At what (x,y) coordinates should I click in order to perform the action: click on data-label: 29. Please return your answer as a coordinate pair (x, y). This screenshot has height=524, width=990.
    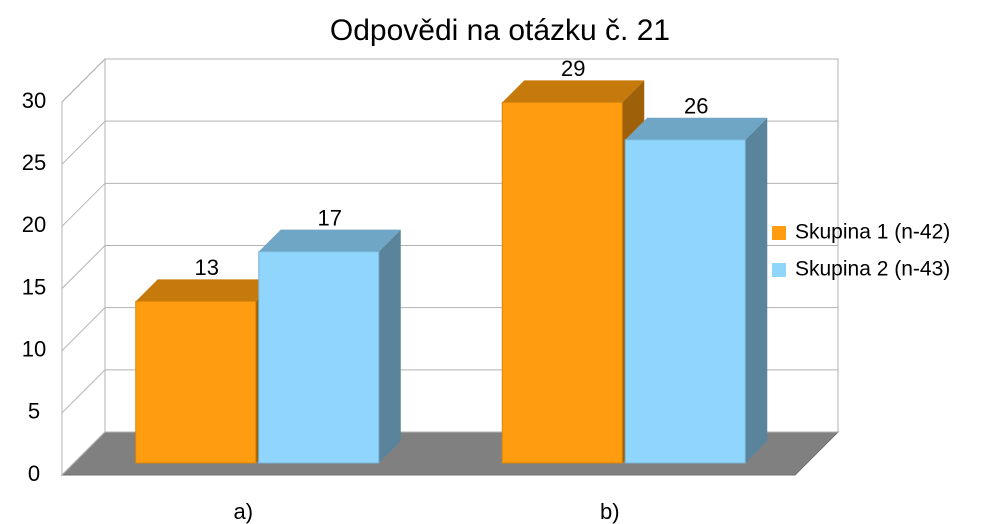
    Looking at the image, I should click on (573, 68).